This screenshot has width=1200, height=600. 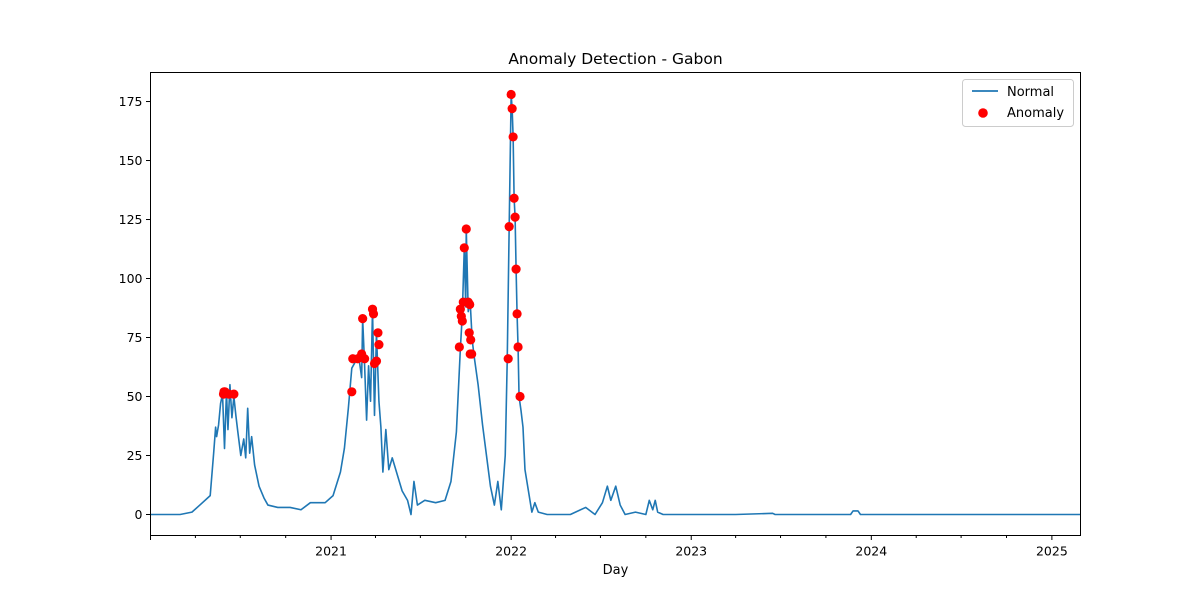 I want to click on x-axis-label: Day, so click(x=616, y=570).